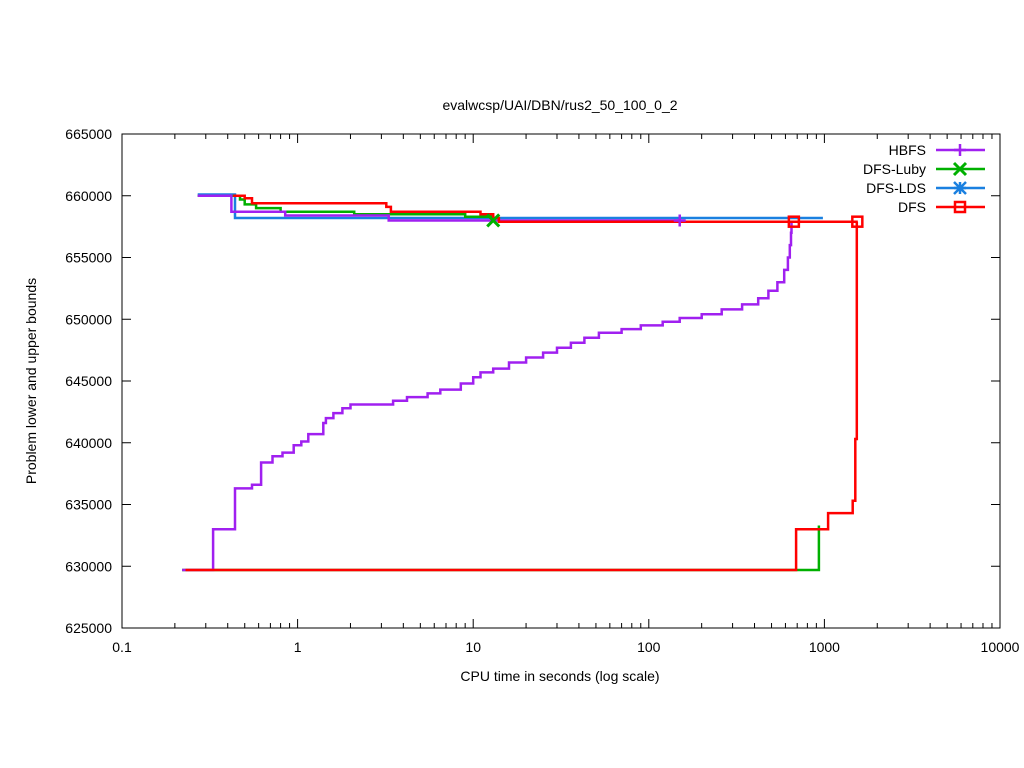  What do you see at coordinates (937, 150) in the screenshot?
I see `legend-entry-hbfs: HBFS` at bounding box center [937, 150].